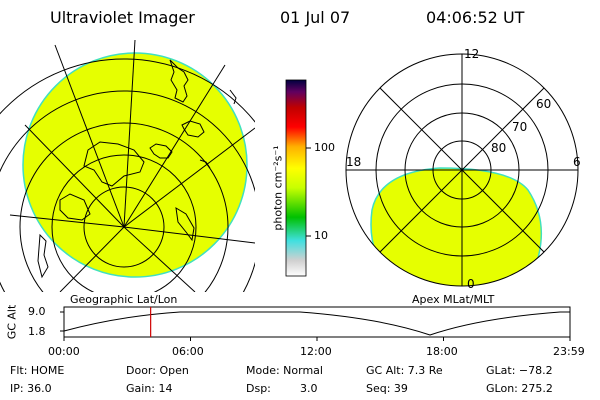 The width and height of the screenshot is (600, 400). Describe the element at coordinates (31, 388) in the screenshot. I see `status-ip: IP: 36.0` at that location.